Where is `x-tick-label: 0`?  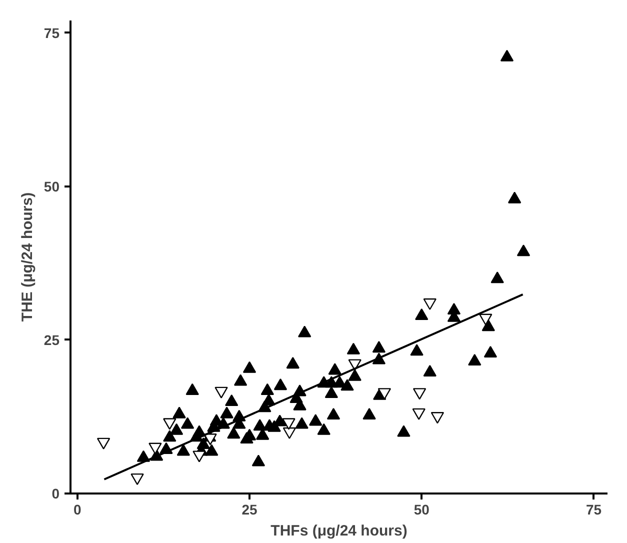
x-tick-label: 0 is located at coordinates (77, 510).